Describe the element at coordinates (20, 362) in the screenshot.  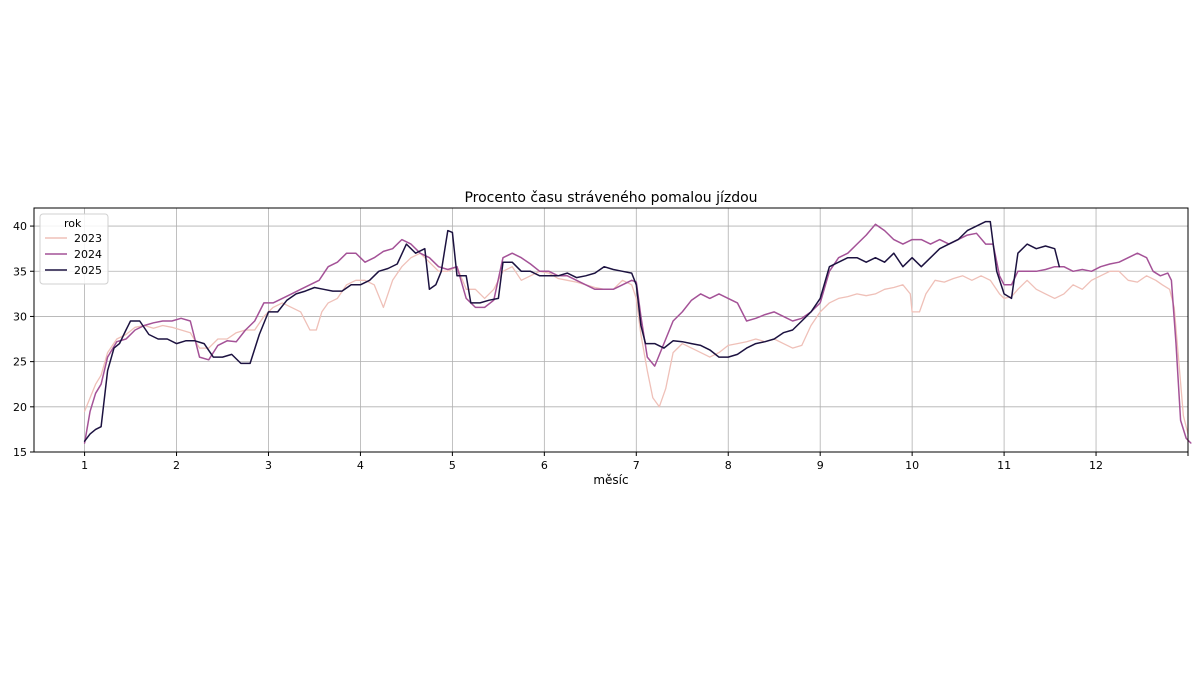
I see `y-tick-label: 25` at that location.